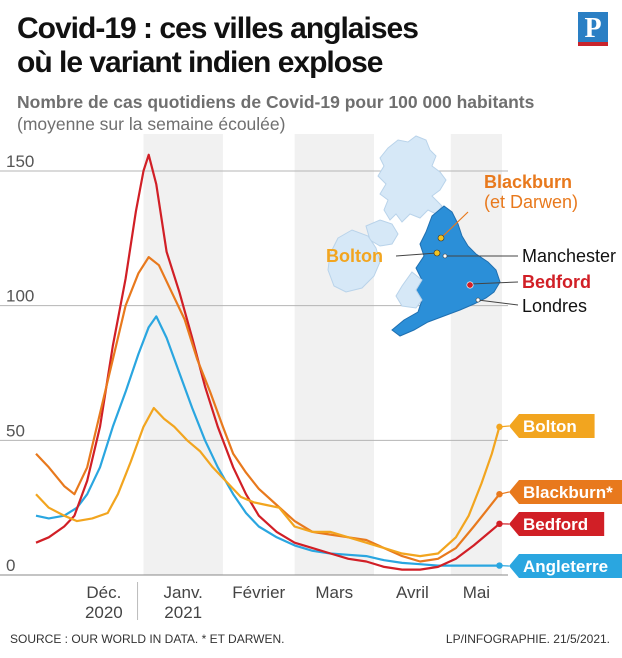 The height and width of the screenshot is (658, 622). I want to click on map-label-blackburn: Blackburn, so click(528, 182).